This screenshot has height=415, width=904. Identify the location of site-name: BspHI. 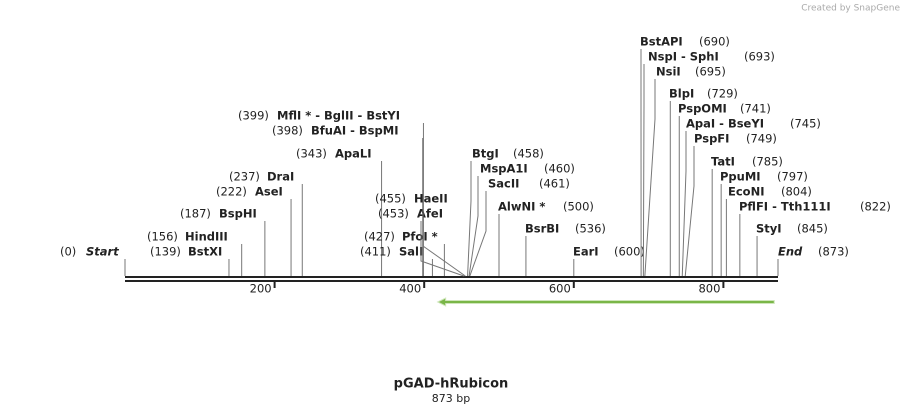
(238, 214).